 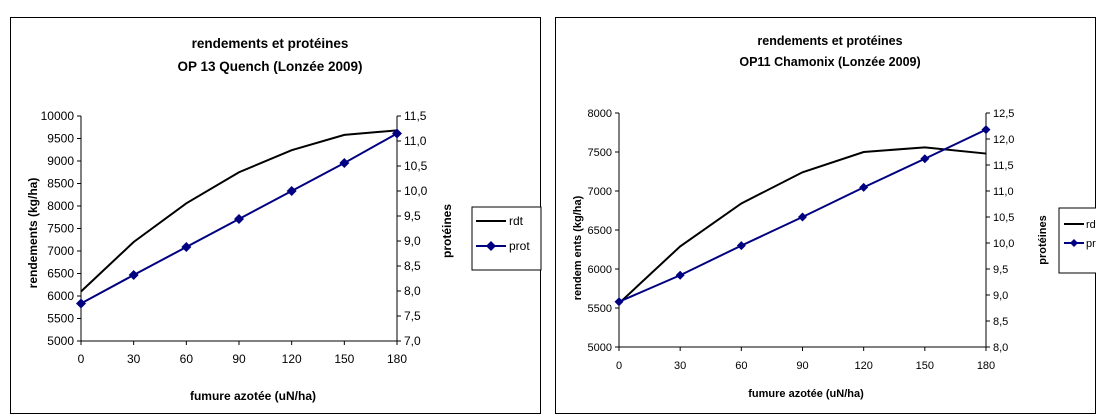 I want to click on y2-tick-label: 7,5, so click(x=412, y=316).